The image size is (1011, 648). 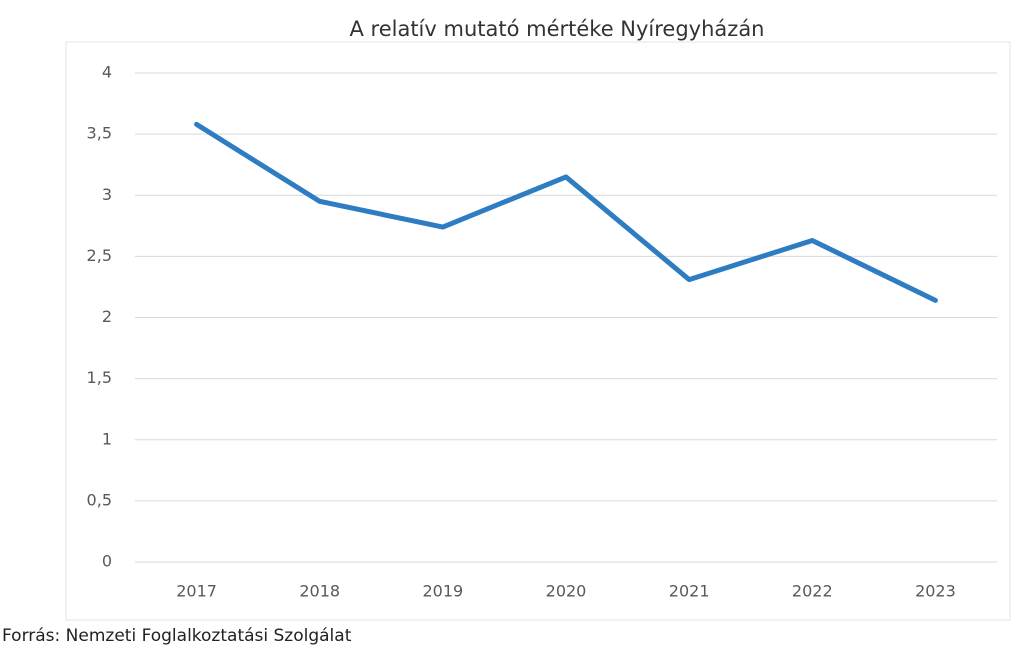 I want to click on x-tick-label: 2022, so click(x=812, y=591).